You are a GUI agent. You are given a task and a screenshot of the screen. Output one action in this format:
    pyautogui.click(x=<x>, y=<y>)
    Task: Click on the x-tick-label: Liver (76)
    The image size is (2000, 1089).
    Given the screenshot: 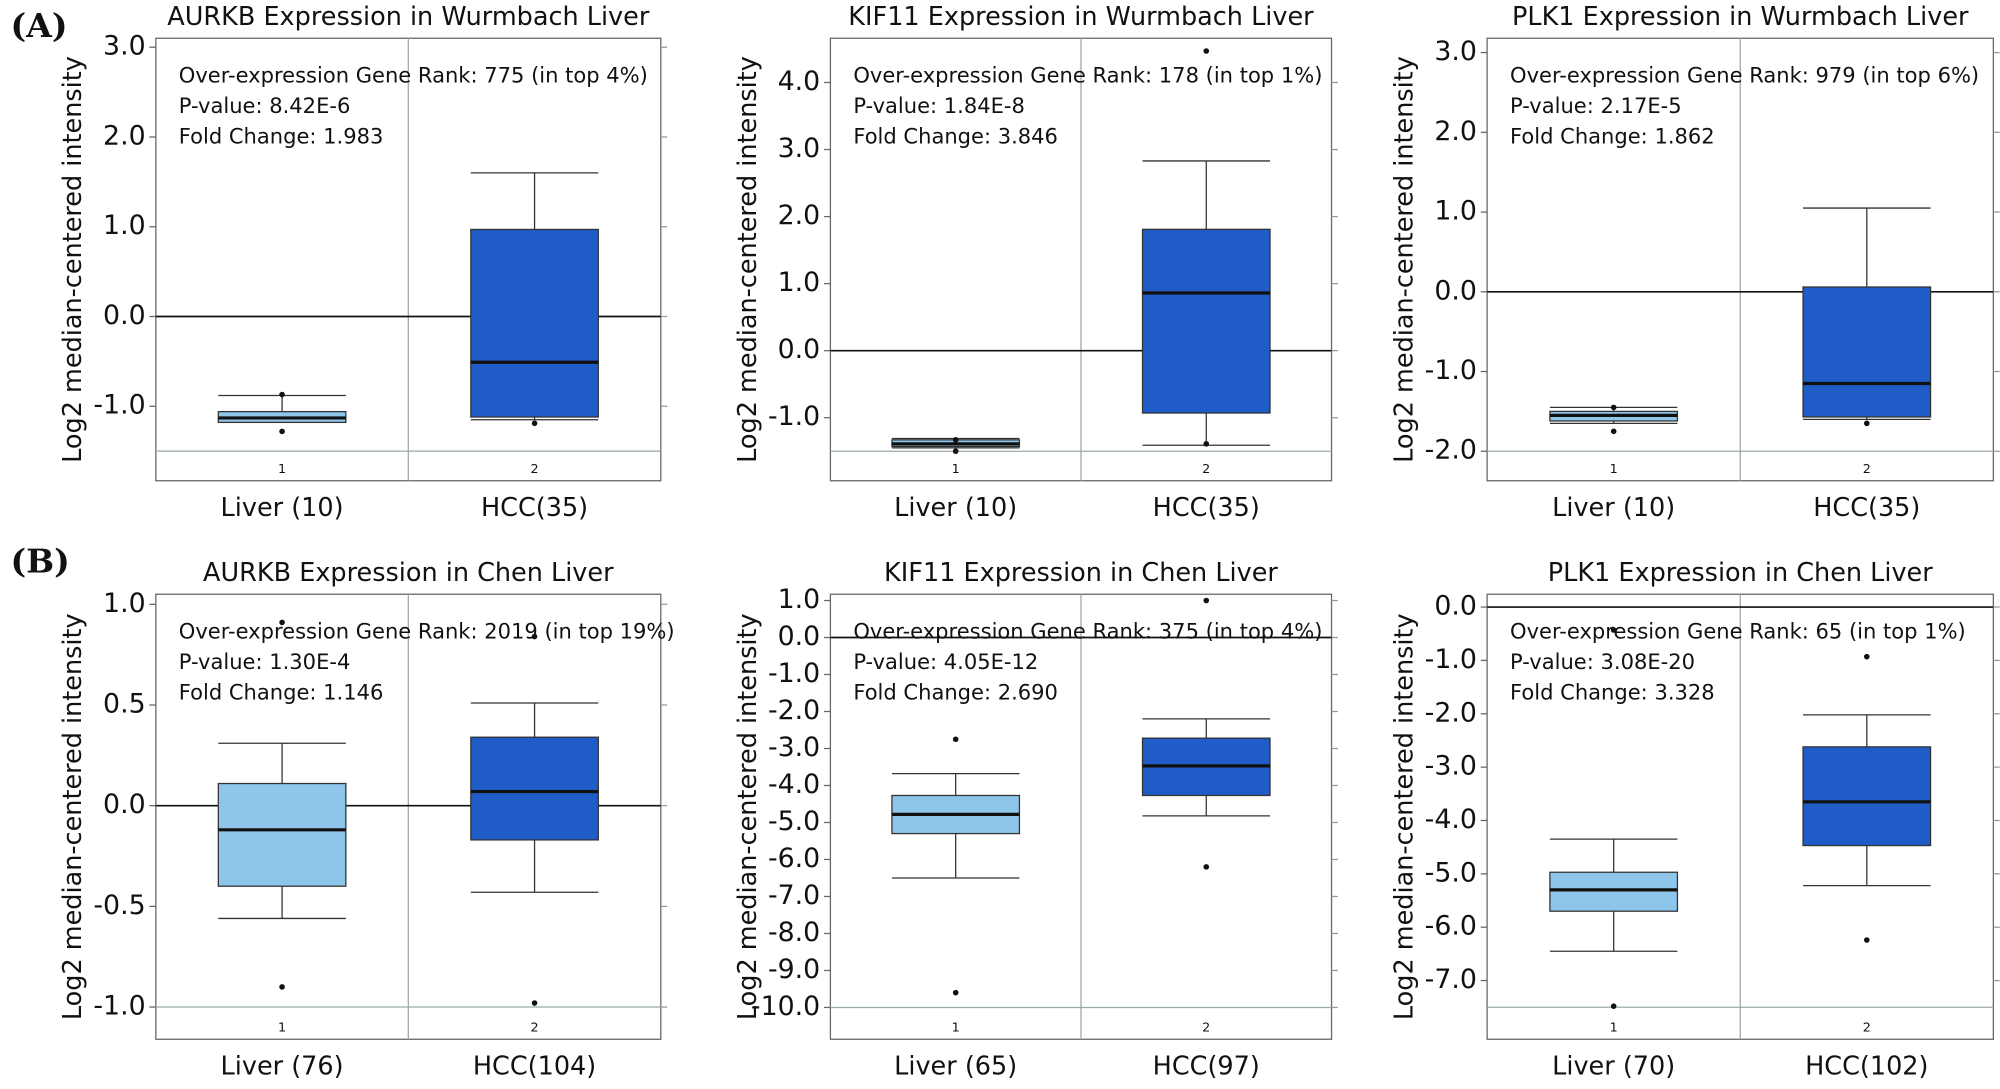 What is the action you would take?
    pyautogui.click(x=282, y=1066)
    